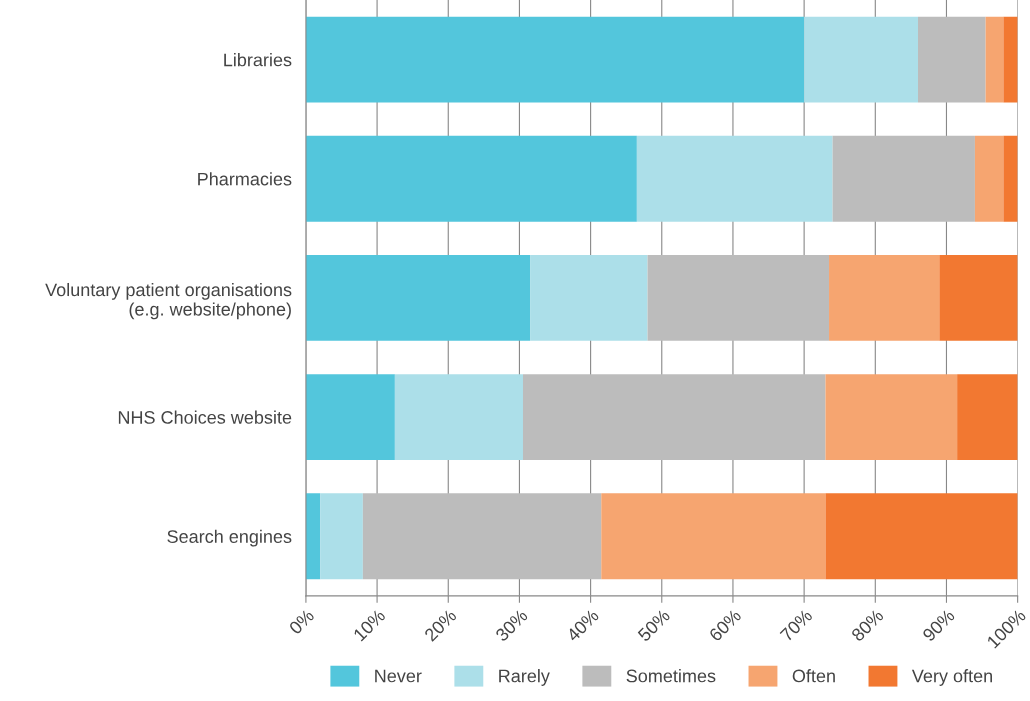  Describe the element at coordinates (398, 676) in the screenshot. I see `legend-label: Never` at that location.